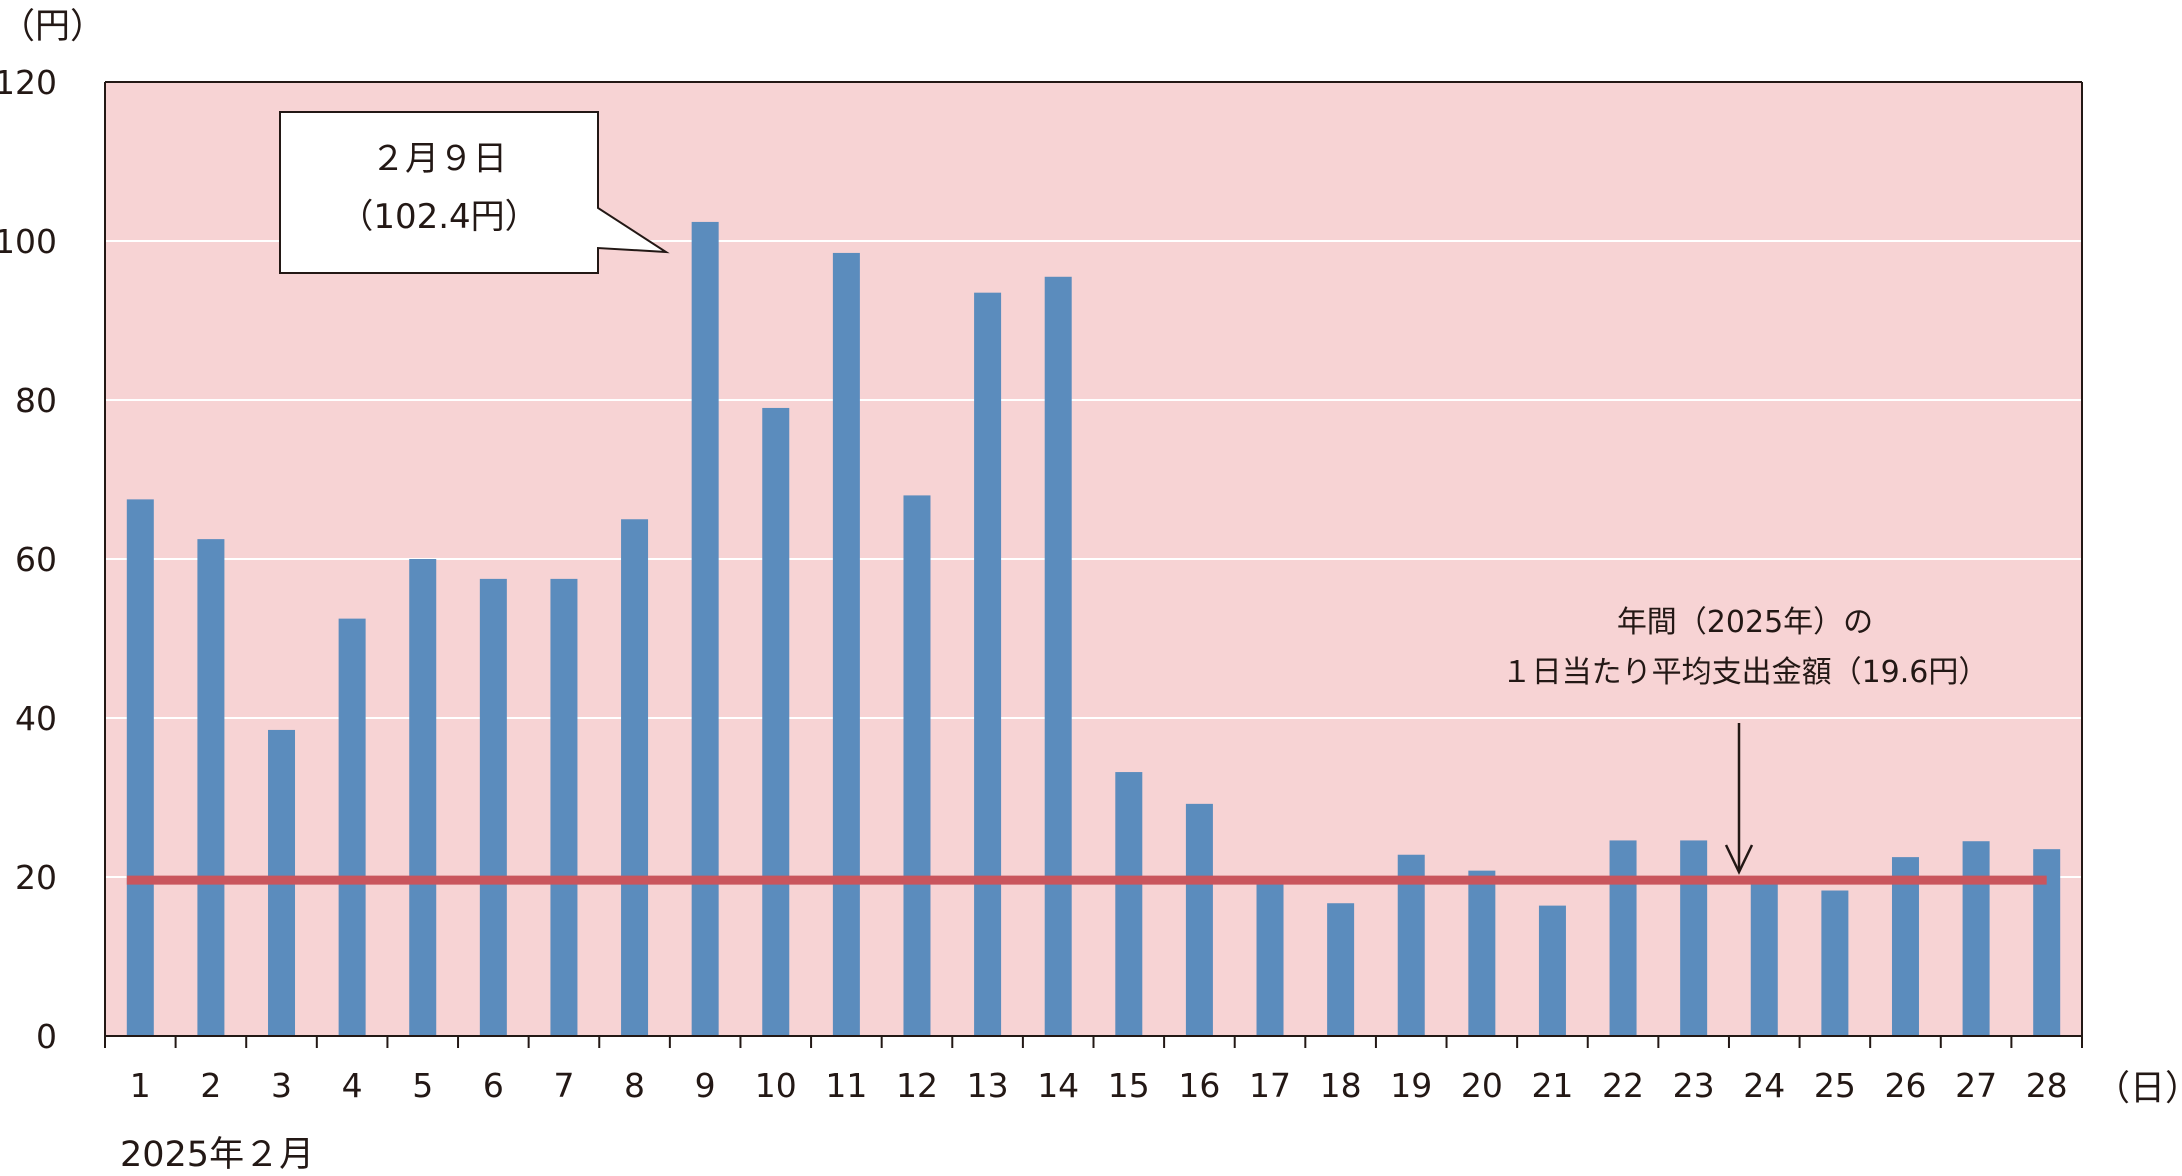 The height and width of the screenshot is (1176, 2182). What do you see at coordinates (28, 82) in the screenshot?
I see `y-tick-label: 120` at bounding box center [28, 82].